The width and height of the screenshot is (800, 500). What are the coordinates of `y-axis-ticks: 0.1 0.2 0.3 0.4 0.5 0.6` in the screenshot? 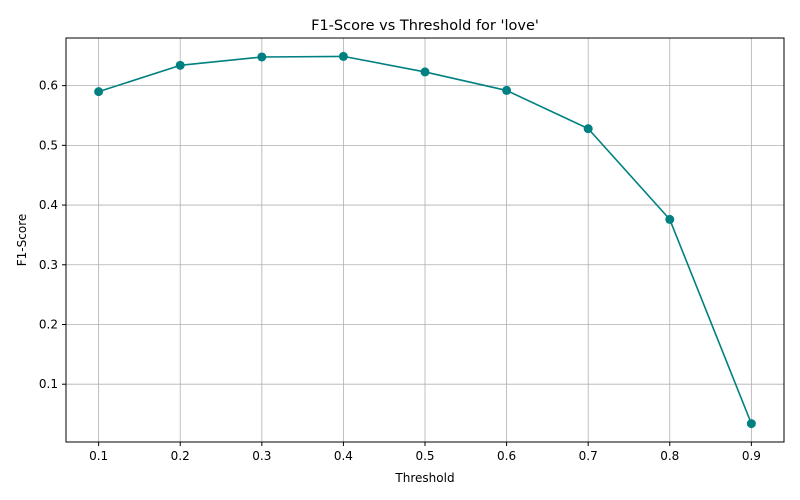 It's located at (52, 235).